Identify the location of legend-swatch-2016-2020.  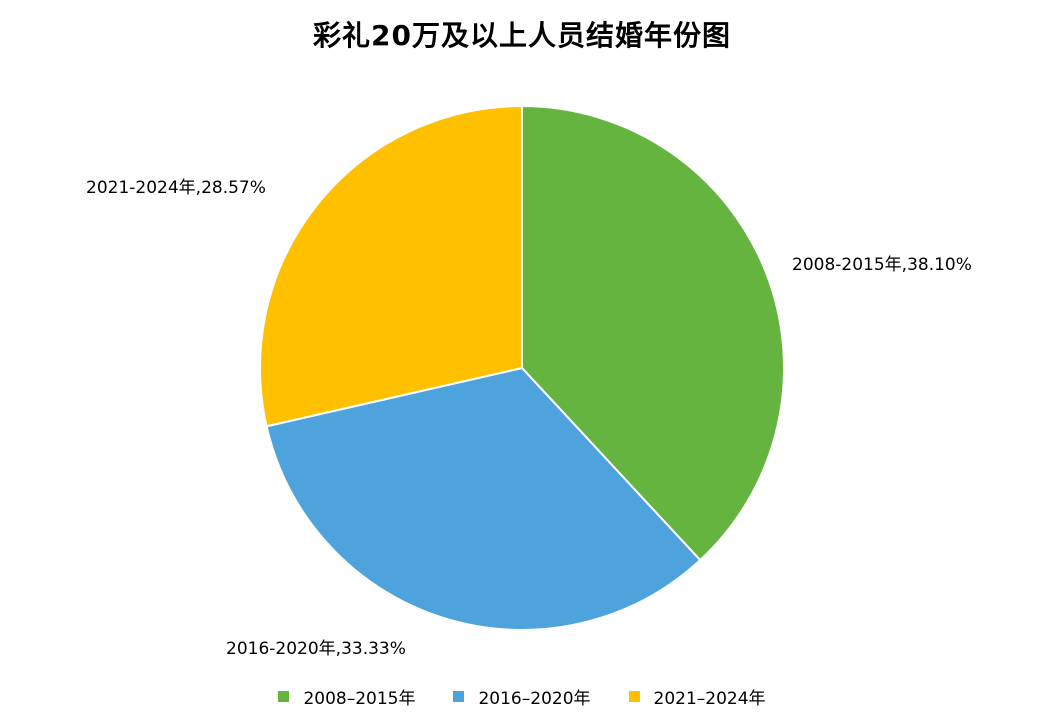
(459, 696).